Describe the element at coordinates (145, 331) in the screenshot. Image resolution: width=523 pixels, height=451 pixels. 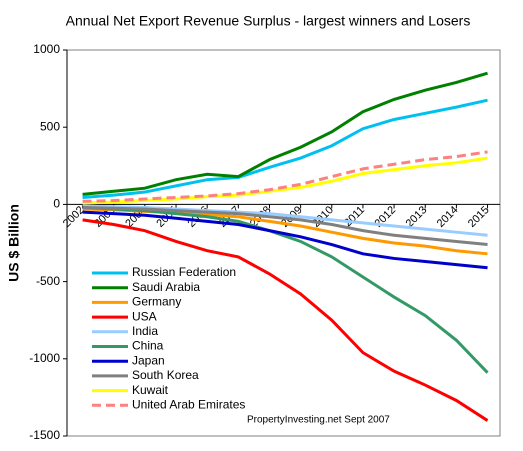
I see `legend-label: India` at that location.